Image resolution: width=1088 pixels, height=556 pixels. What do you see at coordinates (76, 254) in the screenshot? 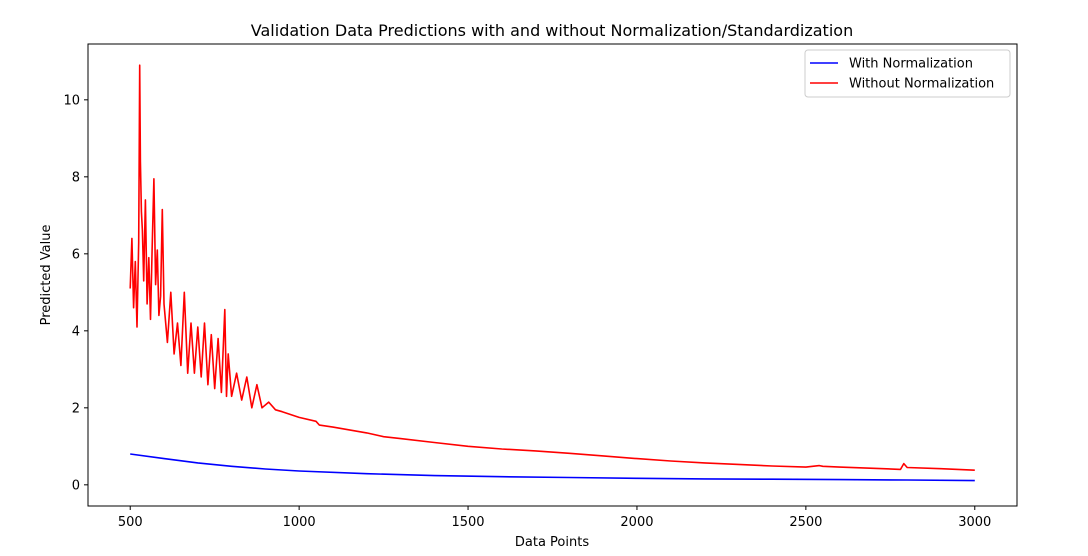
I see `y-tick-label: 6` at bounding box center [76, 254].